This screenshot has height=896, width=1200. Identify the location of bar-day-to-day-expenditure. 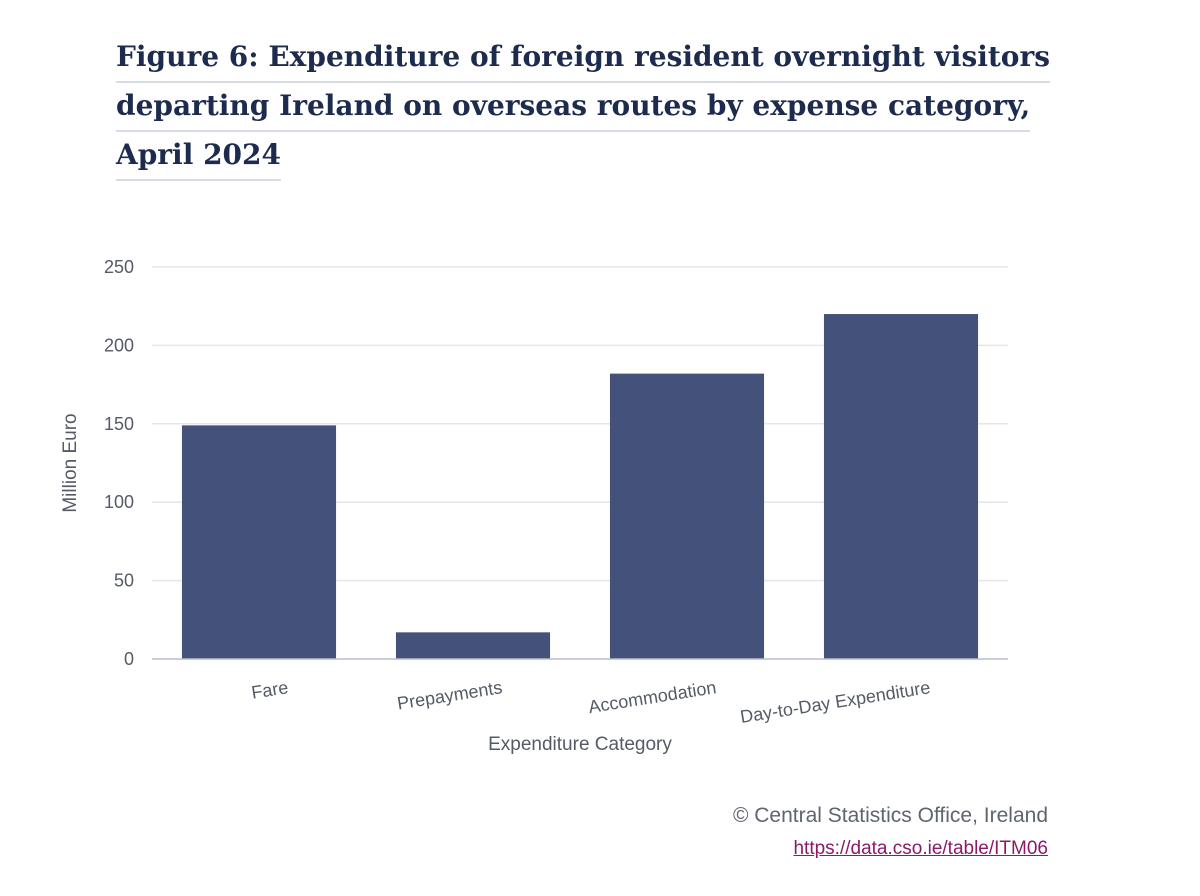
(901, 486).